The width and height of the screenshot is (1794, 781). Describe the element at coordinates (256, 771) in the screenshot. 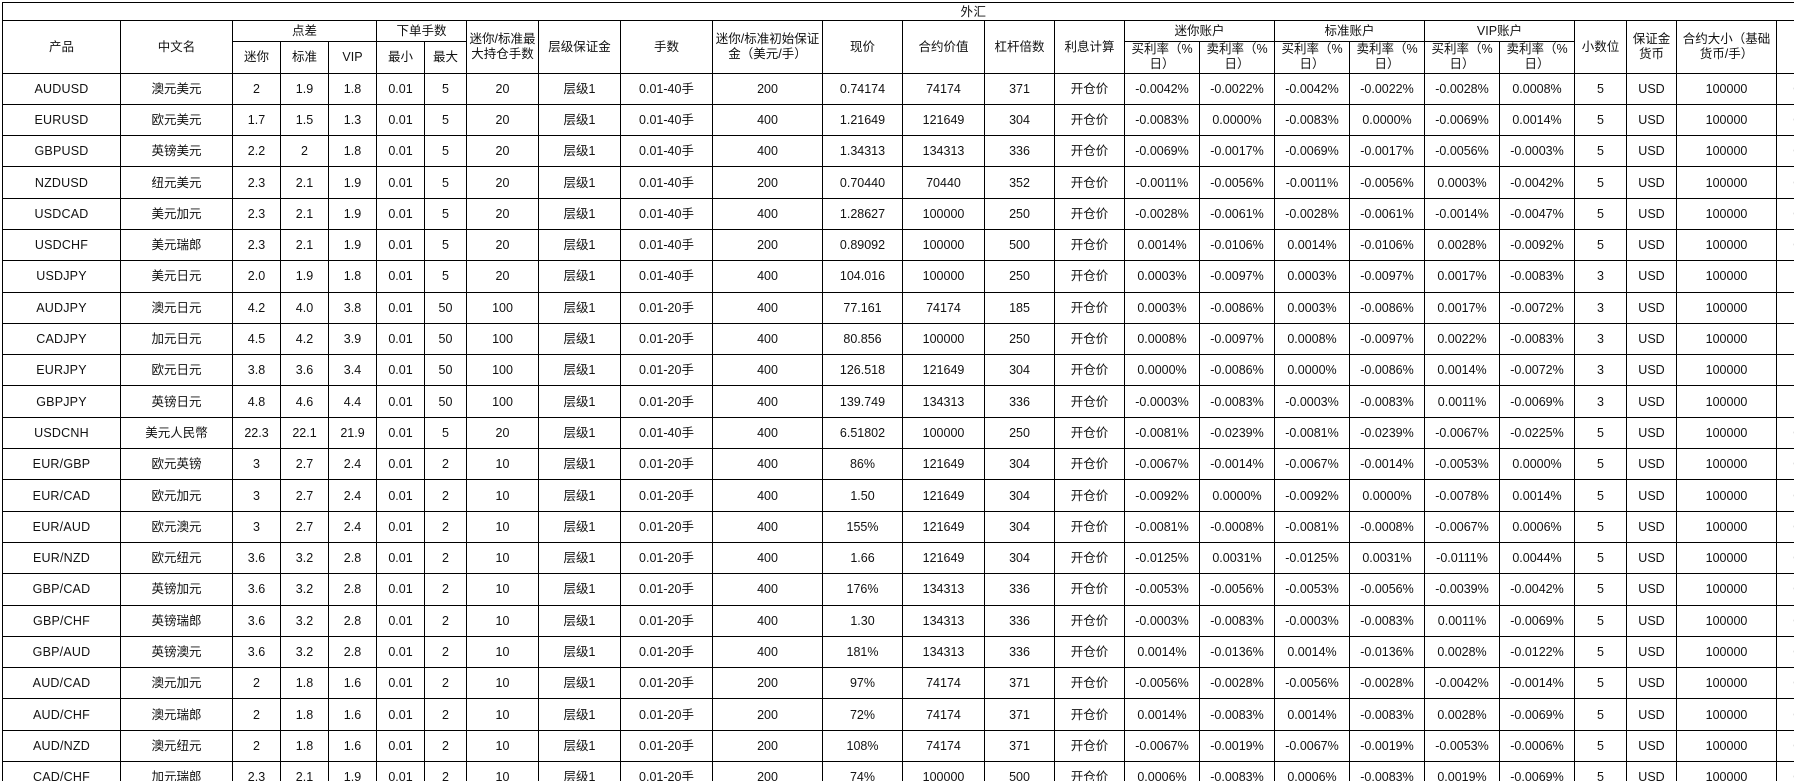

I see `cell-sp_mini: 2.3` at that location.